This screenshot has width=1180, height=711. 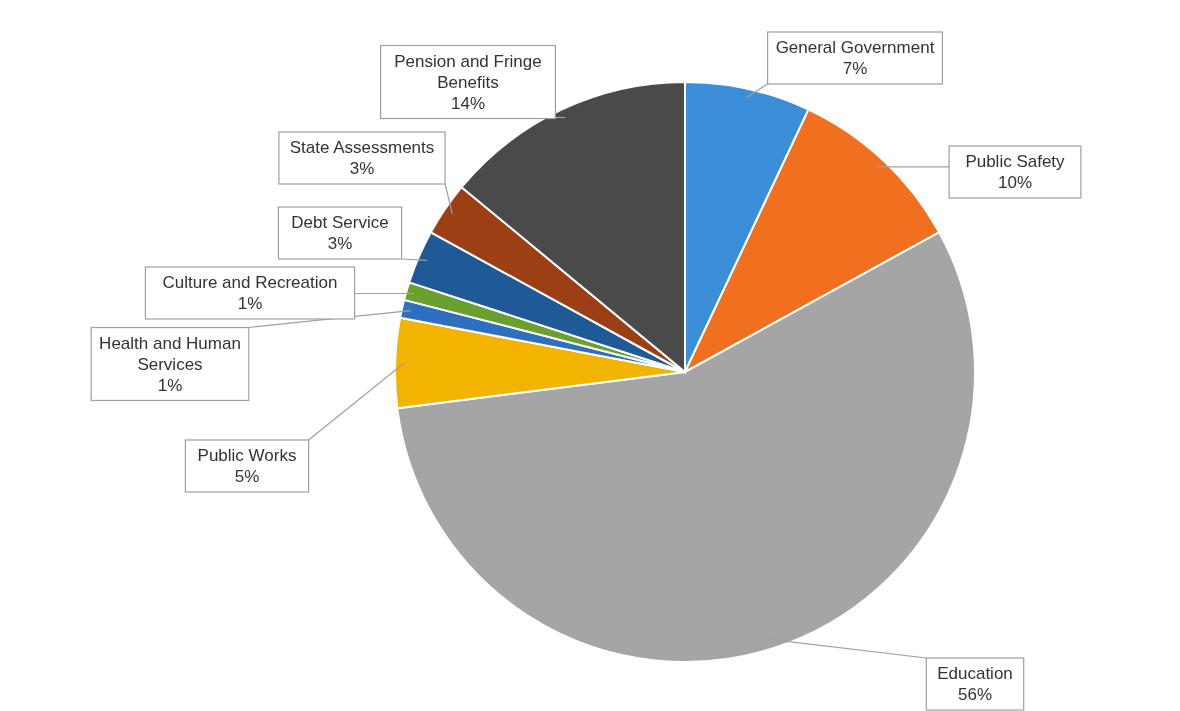 I want to click on data-label: 10%, so click(x=1015, y=183).